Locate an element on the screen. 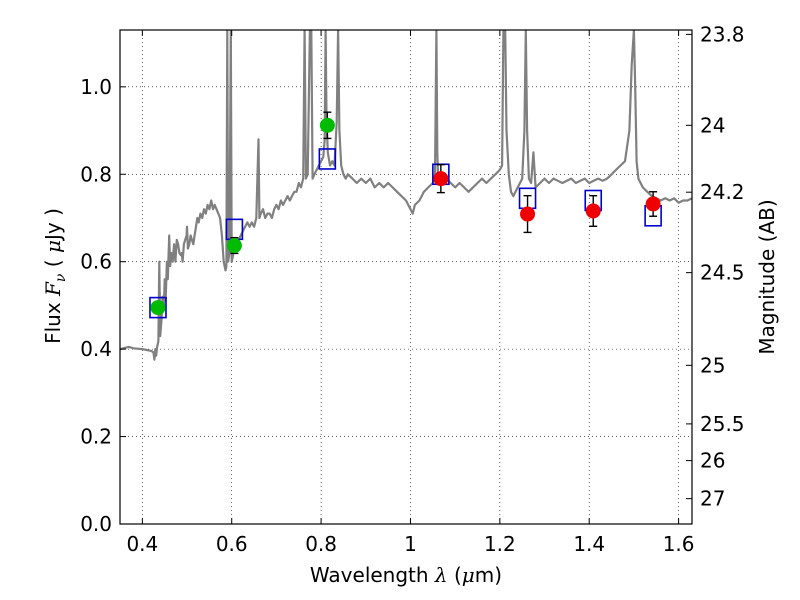 This screenshot has width=800, height=600. magnitude-tick-label: 26 is located at coordinates (712, 461).